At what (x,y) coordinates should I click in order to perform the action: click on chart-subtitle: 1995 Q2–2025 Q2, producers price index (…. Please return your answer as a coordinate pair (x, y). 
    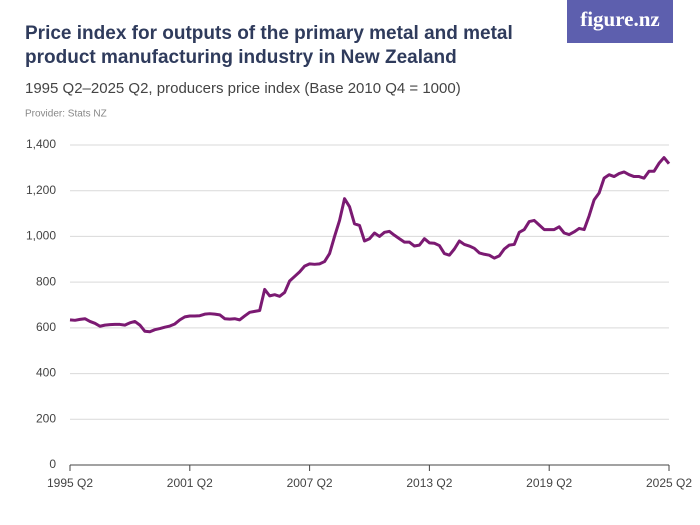
    Looking at the image, I should click on (243, 88).